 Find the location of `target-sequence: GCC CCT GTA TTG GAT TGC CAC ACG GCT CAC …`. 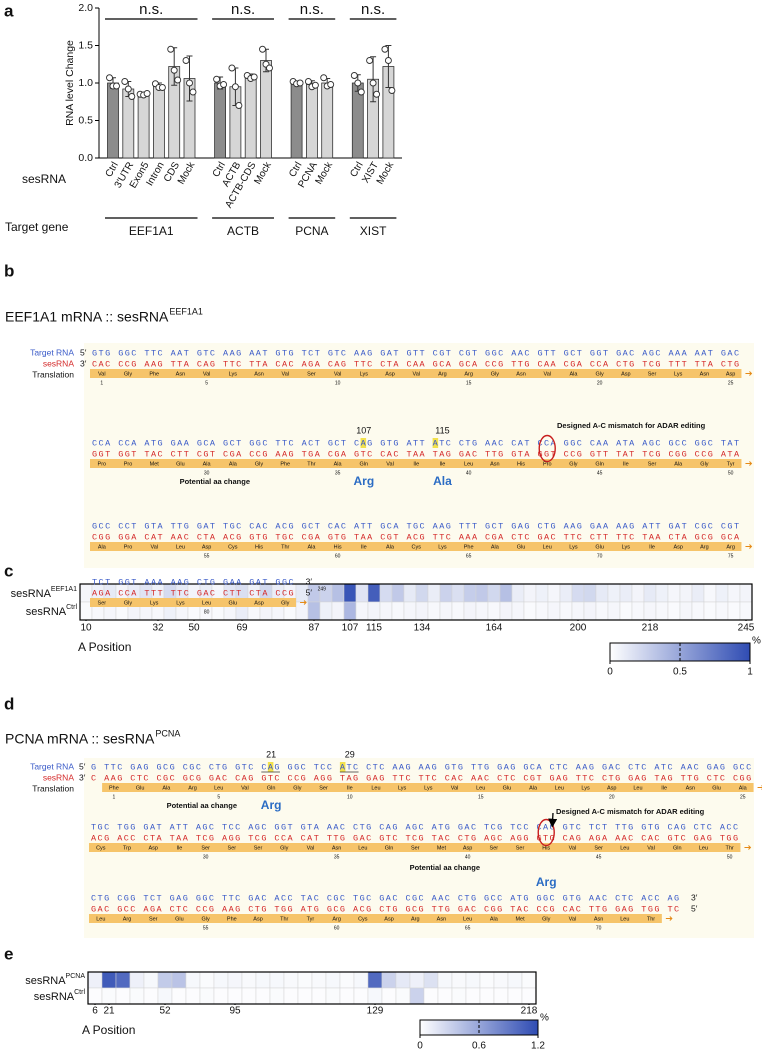

target-sequence: GCC CCT GTA TTG GAT TGC CAC ACG GCT CAC … is located at coordinates (416, 526).